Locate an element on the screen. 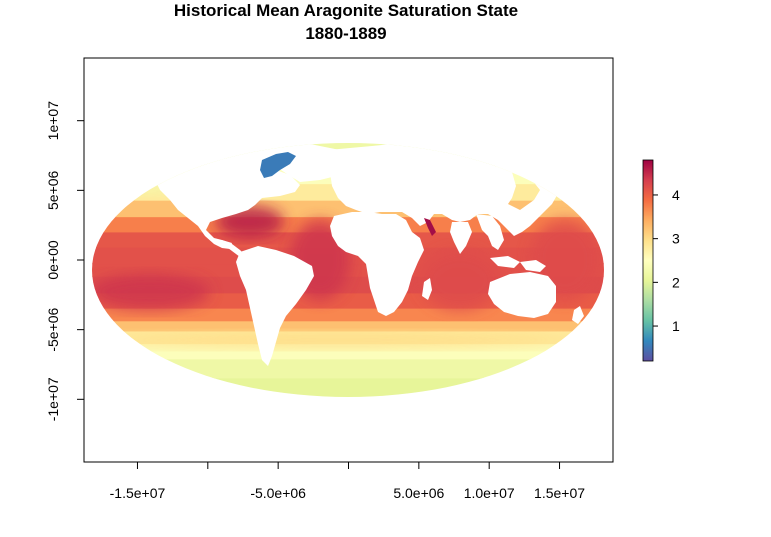 The image size is (771, 537). x-tick-label: -5.0e+06 is located at coordinates (278, 493).